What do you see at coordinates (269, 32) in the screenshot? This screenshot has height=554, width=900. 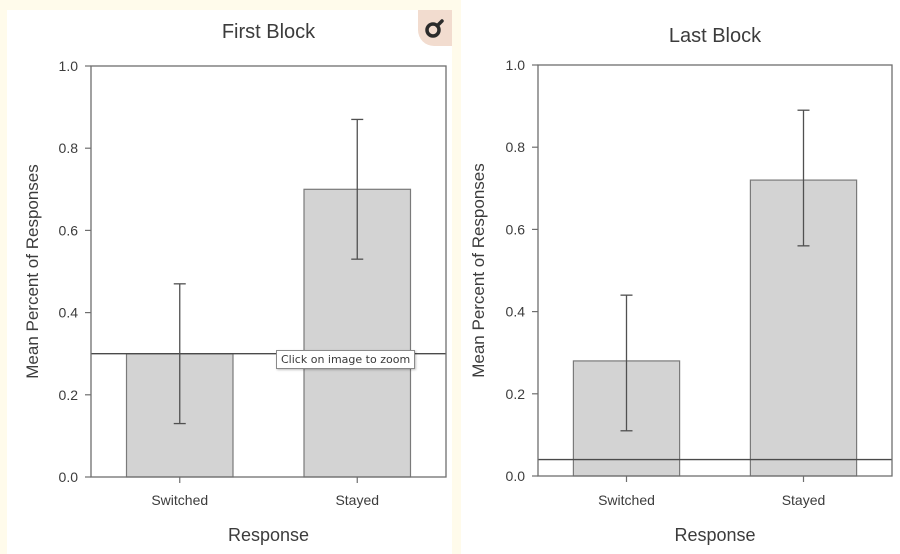 I see `chart-title: First Block` at bounding box center [269, 32].